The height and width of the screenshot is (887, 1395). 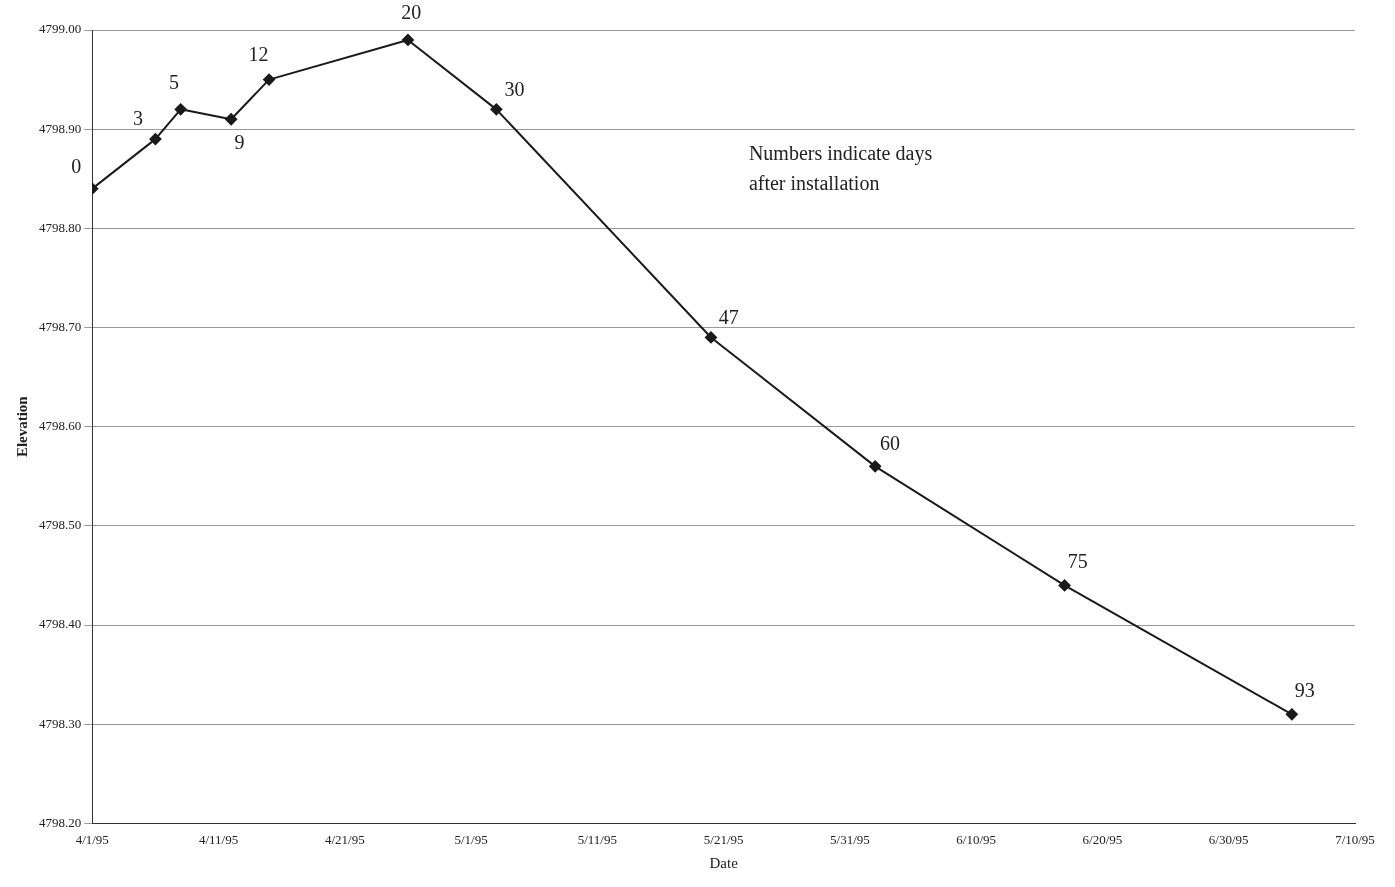 I want to click on x-tick-label: 5/31/95, so click(x=850, y=839).